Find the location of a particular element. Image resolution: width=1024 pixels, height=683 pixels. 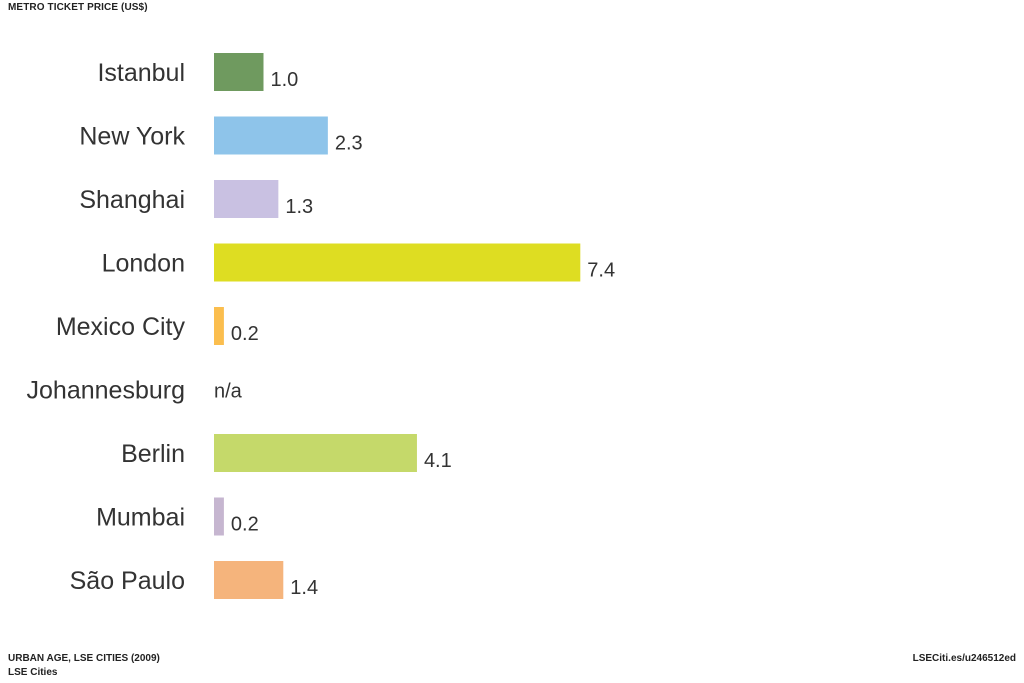

chart-title: METRO TICKET PRICE (US$) is located at coordinates (78, 7).